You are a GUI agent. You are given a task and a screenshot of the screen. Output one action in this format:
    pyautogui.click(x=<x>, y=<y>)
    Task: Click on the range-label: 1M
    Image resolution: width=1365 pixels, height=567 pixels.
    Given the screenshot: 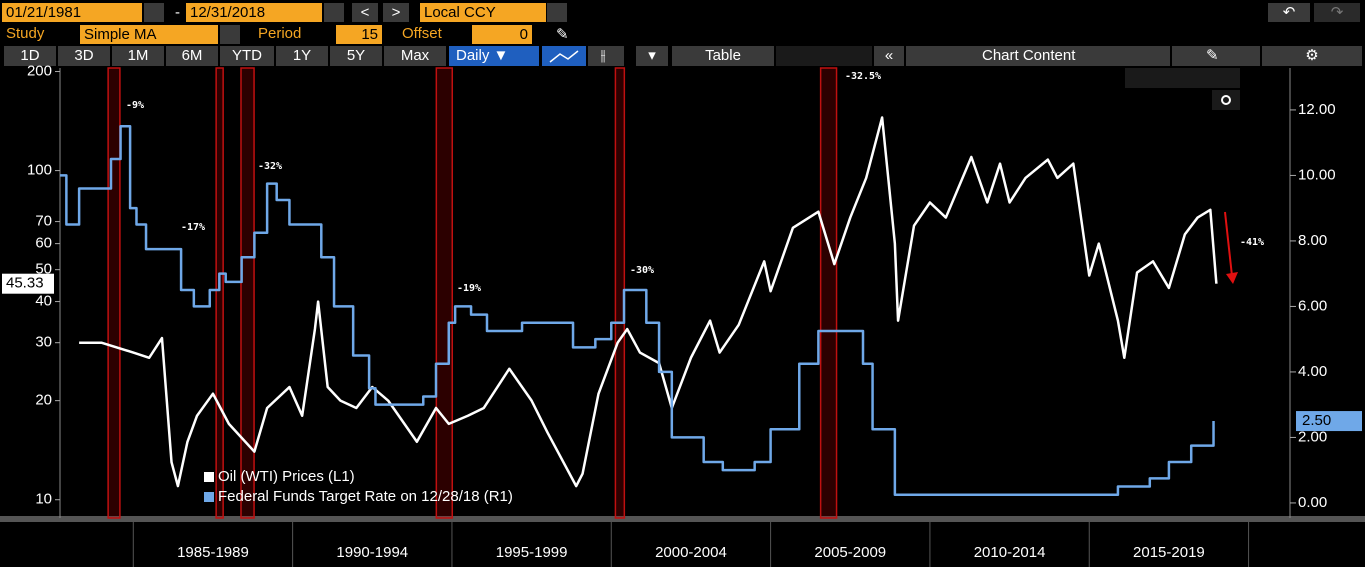 What is the action you would take?
    pyautogui.click(x=138, y=55)
    